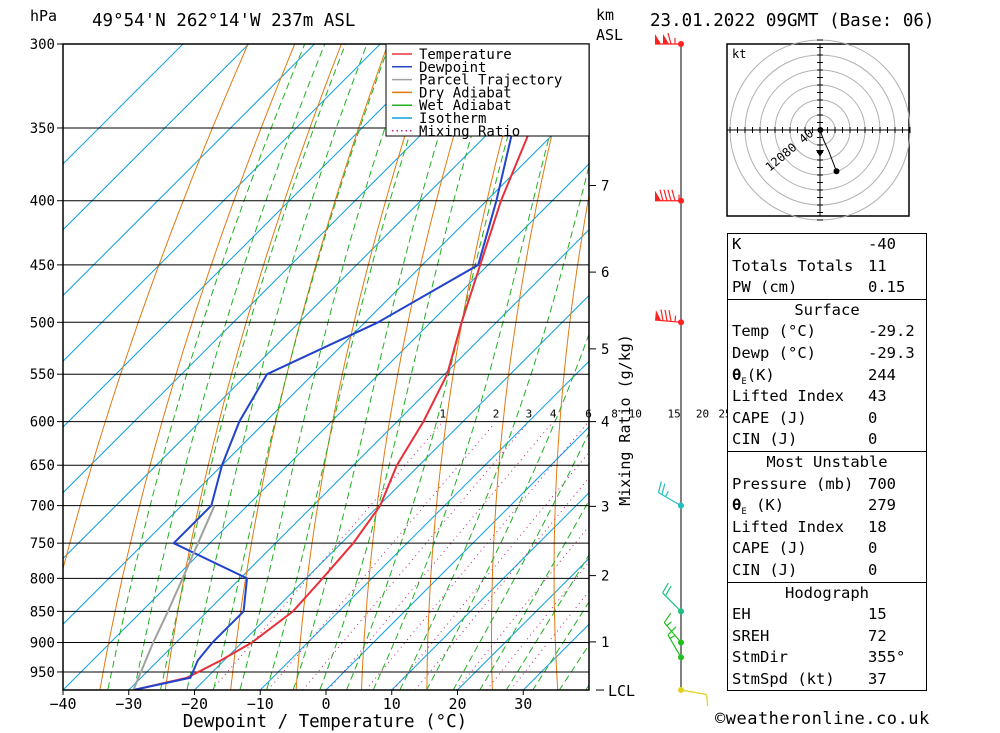 This screenshot has height=733, width=1000. I want to click on hodograph-end, so click(836, 171).